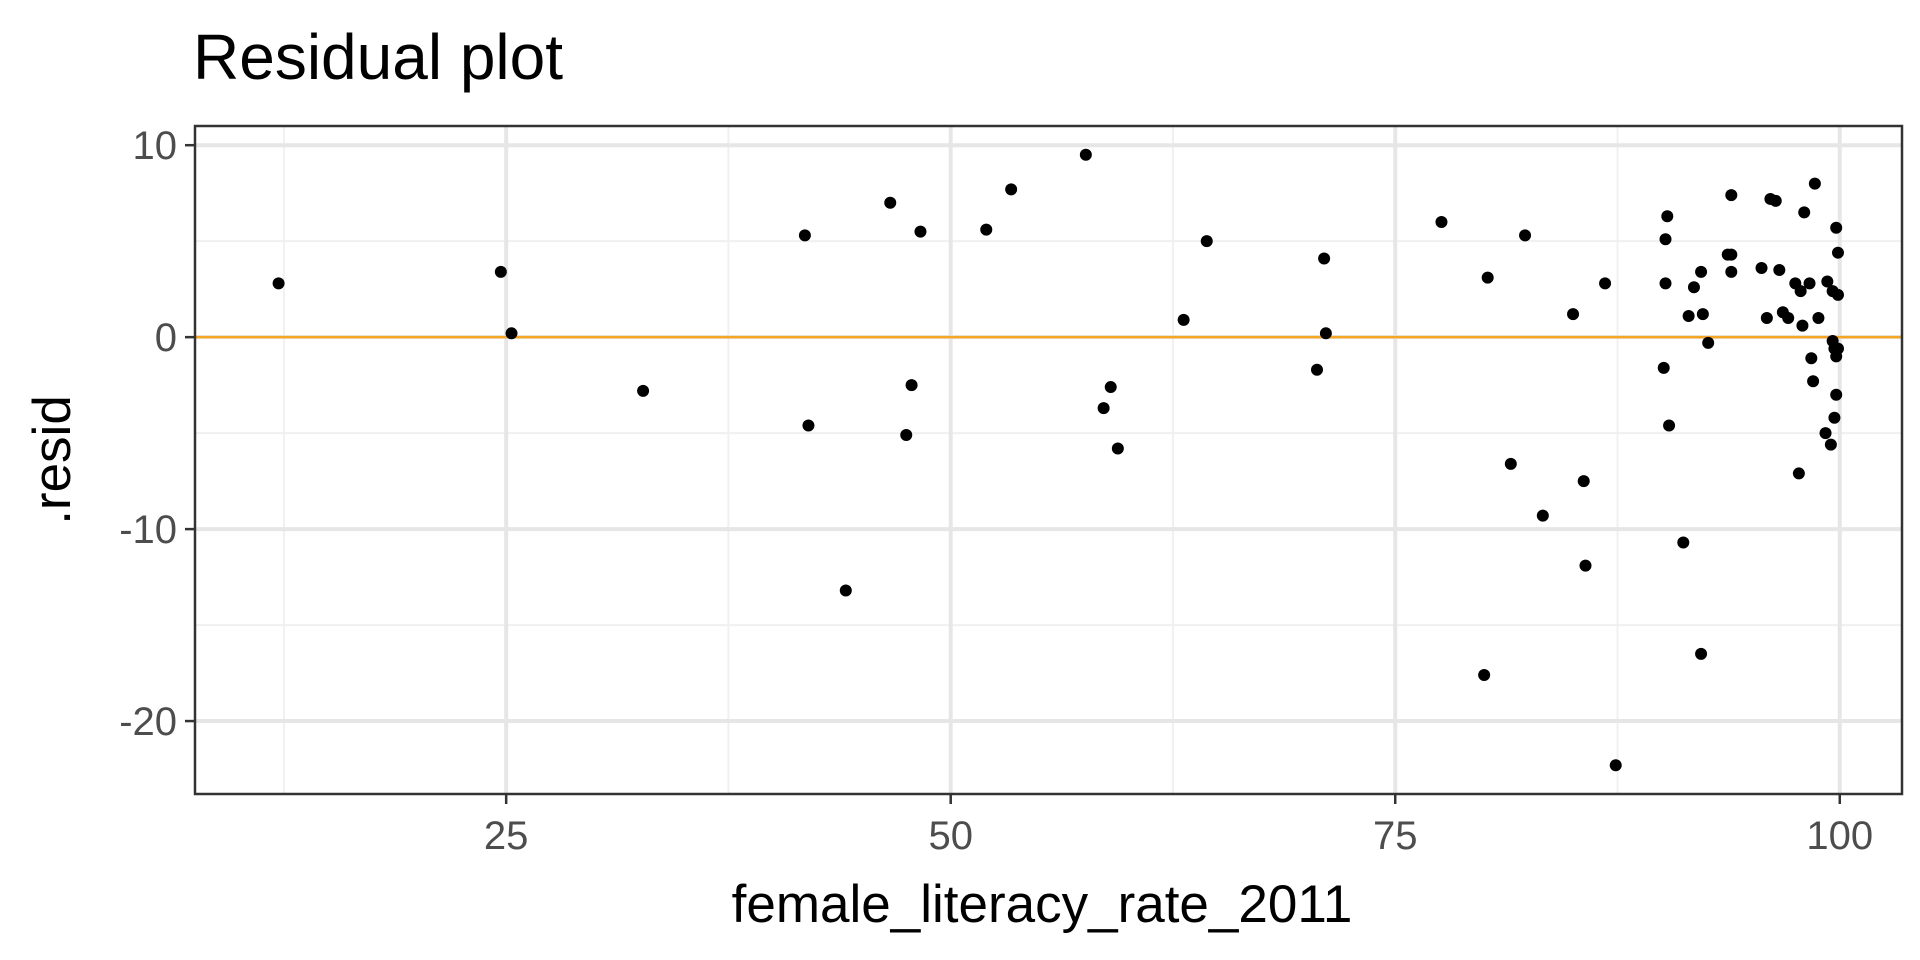 This screenshot has width=1920, height=960. I want to click on x-tick-label: 25, so click(506, 836).